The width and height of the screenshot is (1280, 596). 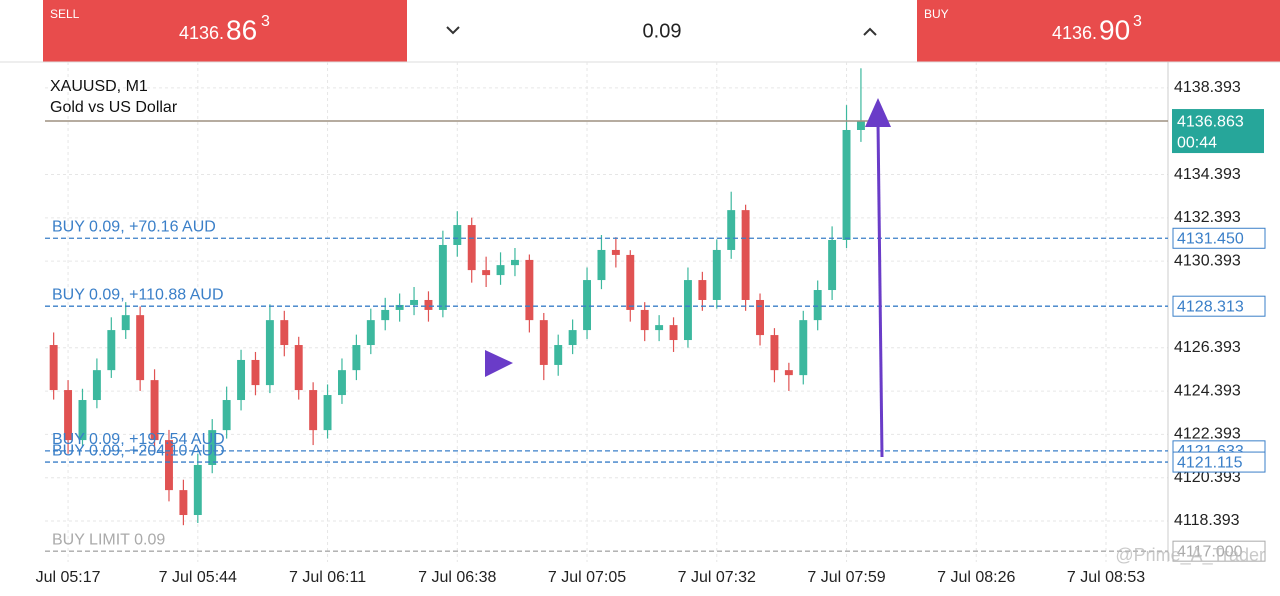 What do you see at coordinates (225, 31) in the screenshot?
I see `sell-button` at bounding box center [225, 31].